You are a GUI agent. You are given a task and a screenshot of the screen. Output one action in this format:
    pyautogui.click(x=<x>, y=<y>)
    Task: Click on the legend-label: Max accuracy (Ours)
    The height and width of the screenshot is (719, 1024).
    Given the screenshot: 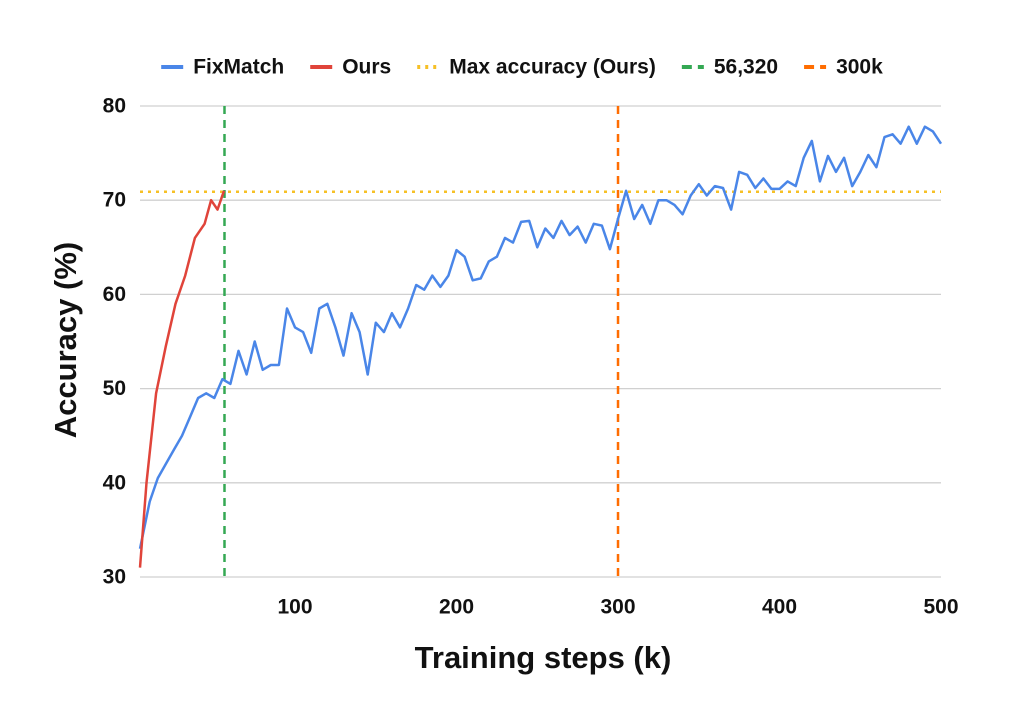 What is the action you would take?
    pyautogui.click(x=552, y=67)
    